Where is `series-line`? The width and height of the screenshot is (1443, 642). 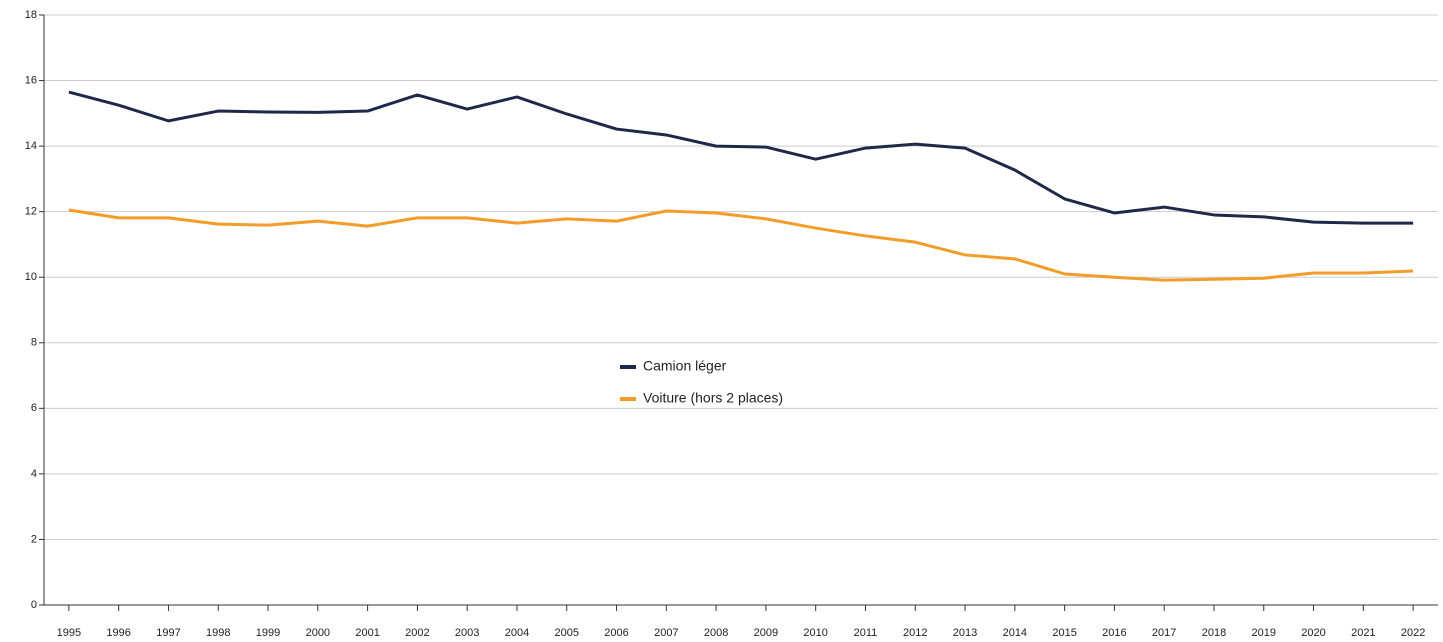 series-line is located at coordinates (741, 245).